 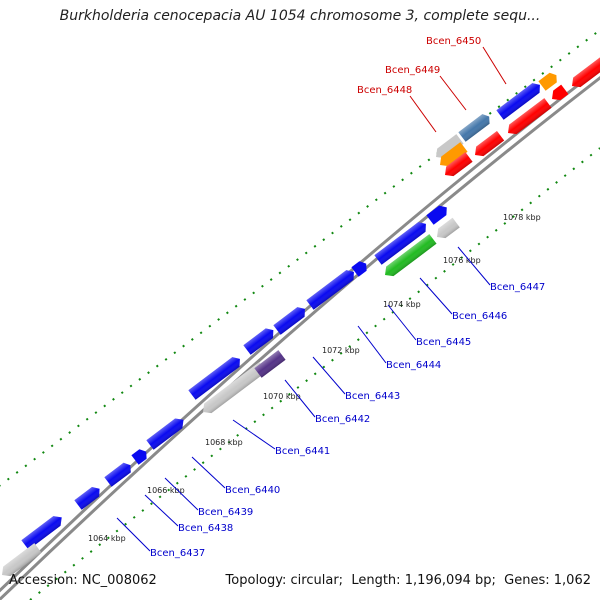 I want to click on gene-label: Bcen_6448, so click(x=384, y=90).